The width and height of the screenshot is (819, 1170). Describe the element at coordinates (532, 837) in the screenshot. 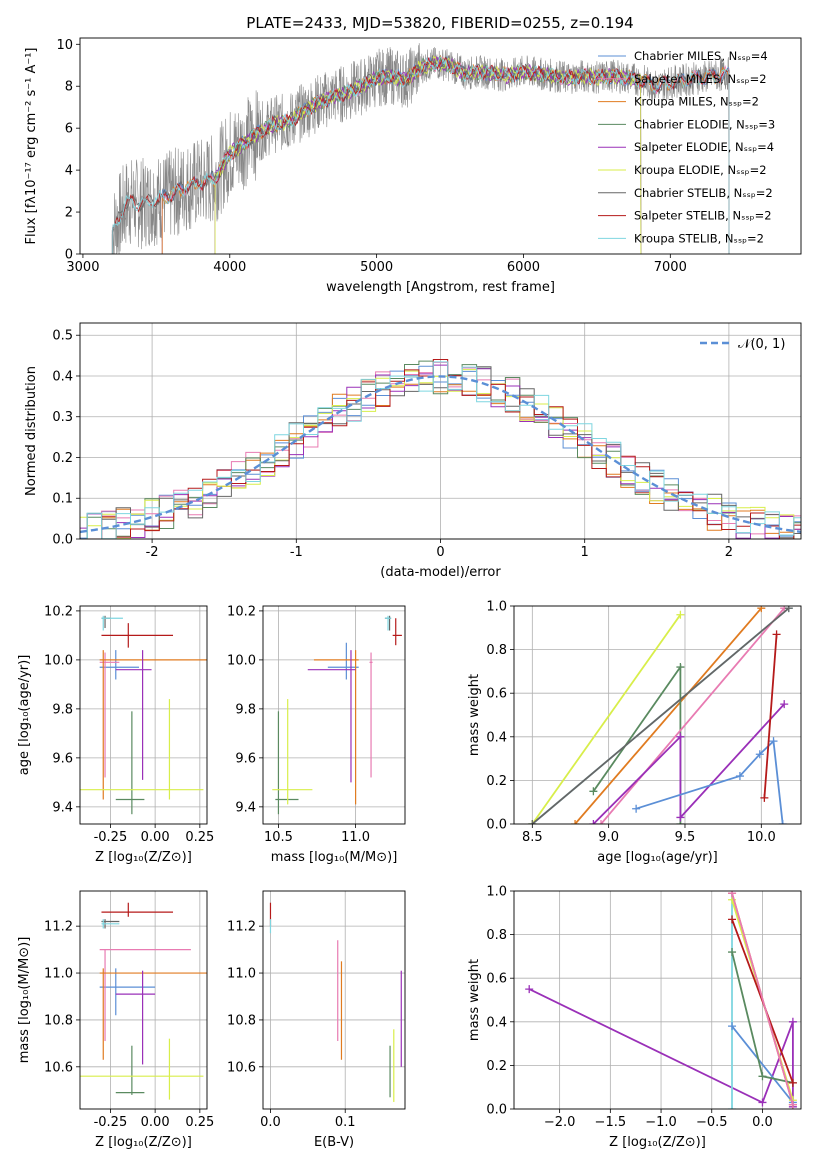

I see `x-tick-label: 8.5` at that location.